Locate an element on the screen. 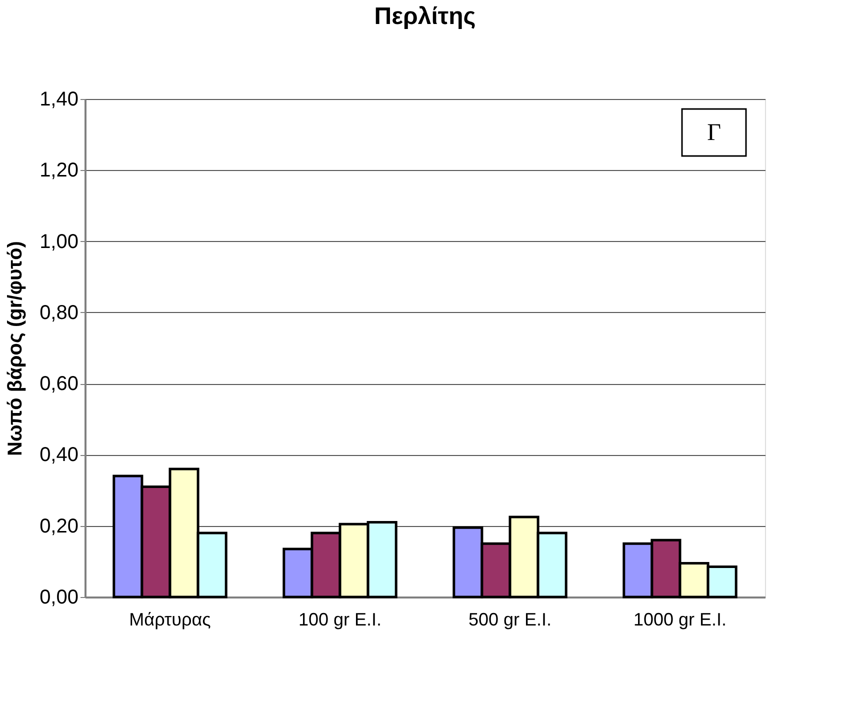 This screenshot has width=843, height=708. chart-title: Περλίτης is located at coordinates (425, 16).